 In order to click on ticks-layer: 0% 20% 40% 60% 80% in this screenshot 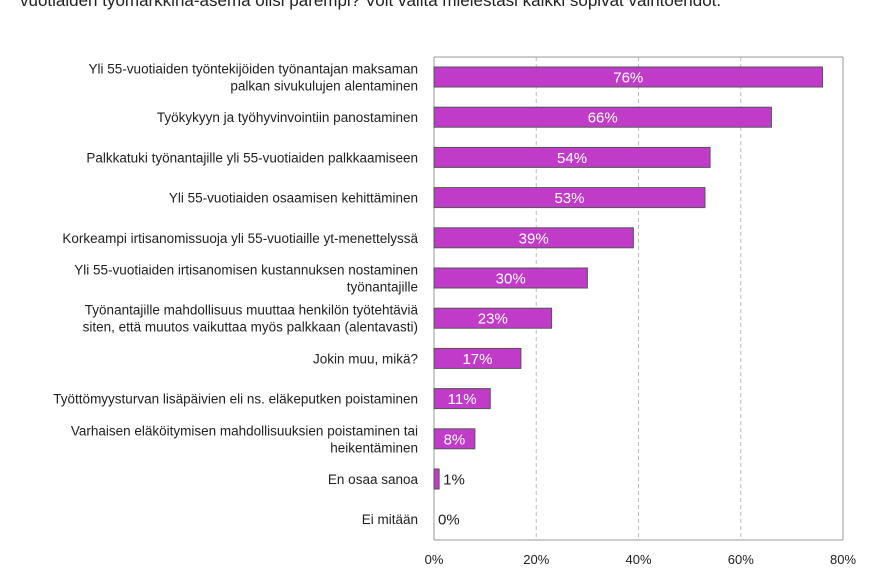, I will do `click(641, 559)`.